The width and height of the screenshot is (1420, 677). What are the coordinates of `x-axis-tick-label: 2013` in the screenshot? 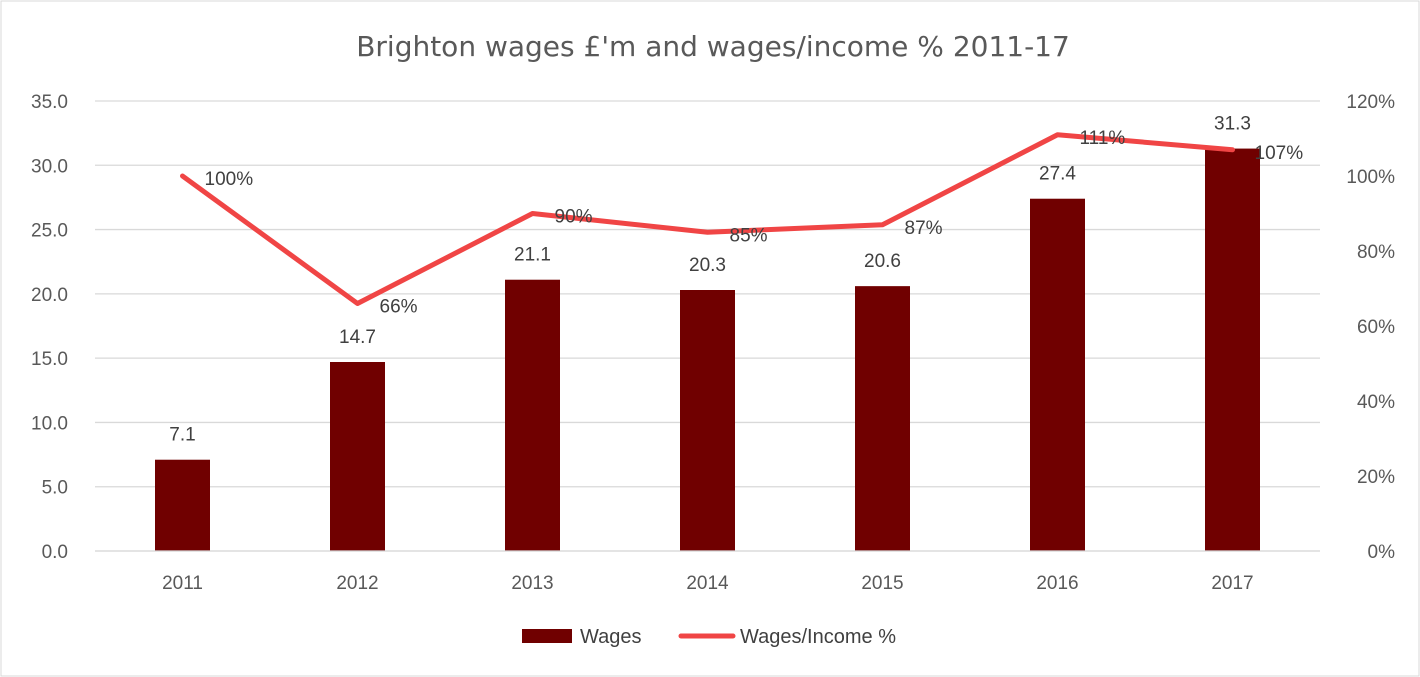 It's located at (532, 583).